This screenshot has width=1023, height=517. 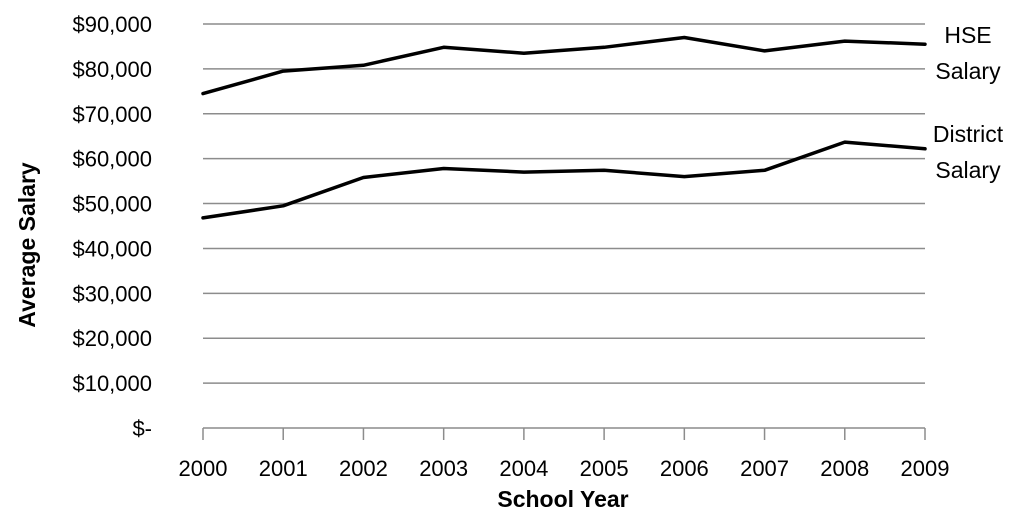 What do you see at coordinates (112, 338) in the screenshot?
I see `y-tick-label: $20,000` at bounding box center [112, 338].